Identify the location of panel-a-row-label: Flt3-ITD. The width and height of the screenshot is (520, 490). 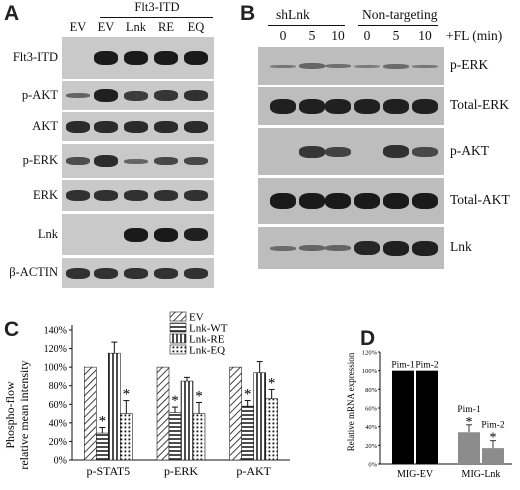
(35, 57).